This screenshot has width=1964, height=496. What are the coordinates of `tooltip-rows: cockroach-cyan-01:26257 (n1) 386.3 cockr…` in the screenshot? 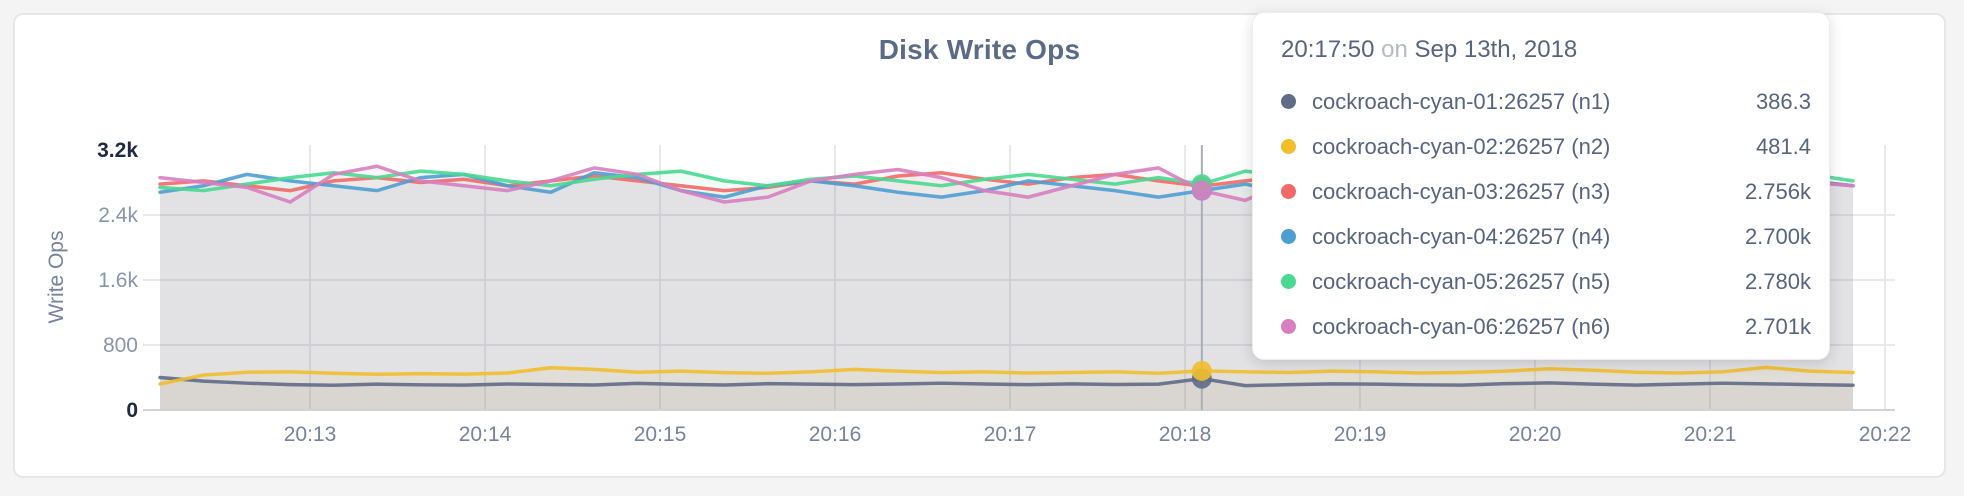 It's located at (1546, 214).